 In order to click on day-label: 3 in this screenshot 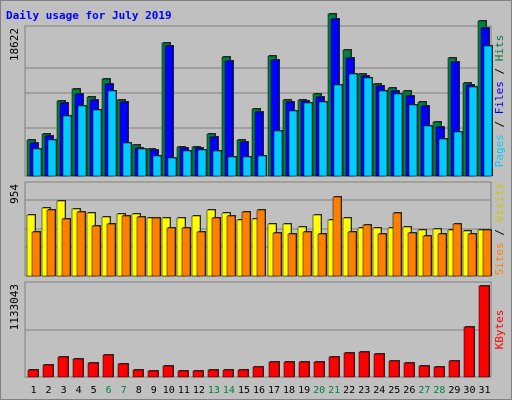, I will do `click(64, 390)`.